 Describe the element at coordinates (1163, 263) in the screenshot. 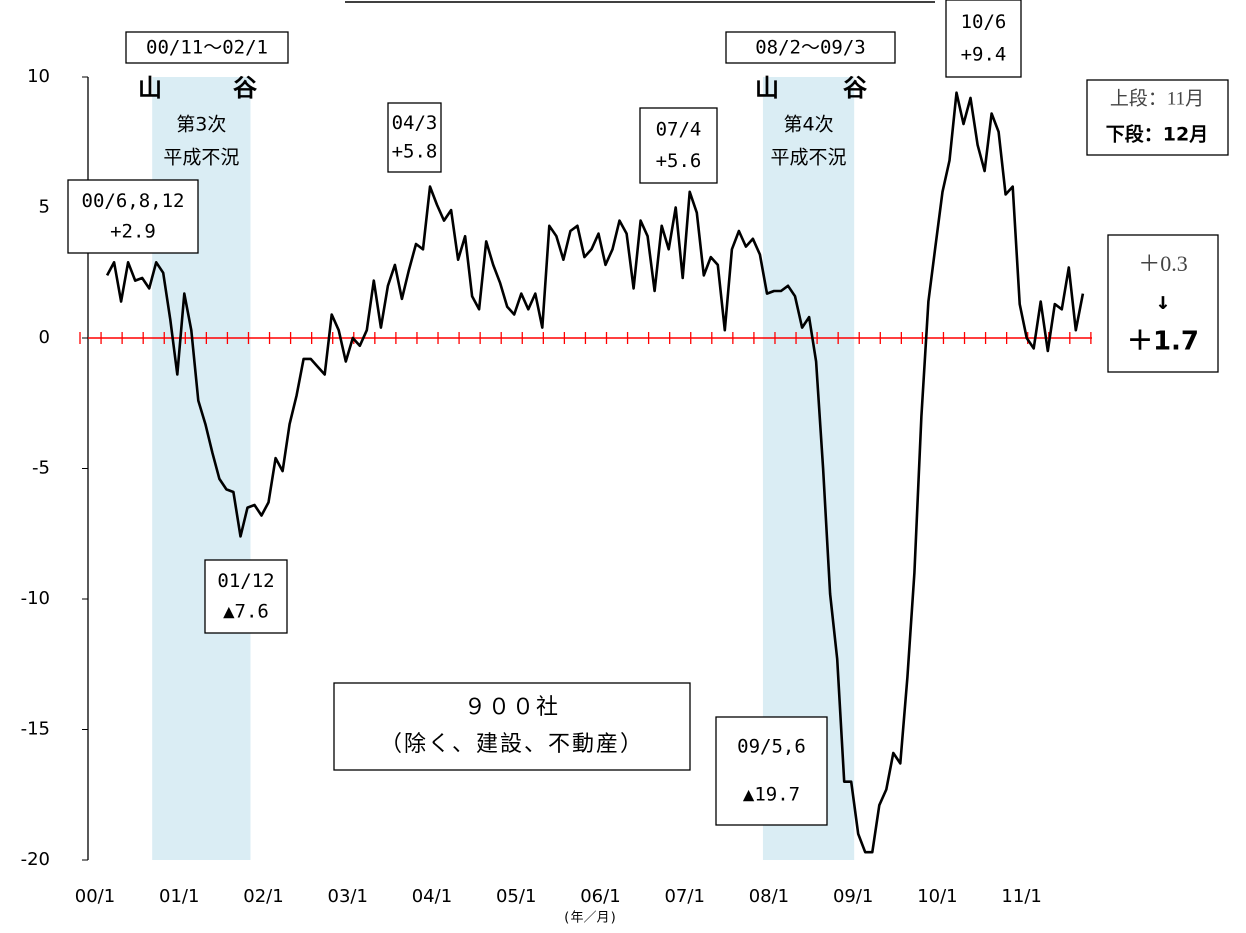

I see `latest-prev: ＋0.3` at that location.